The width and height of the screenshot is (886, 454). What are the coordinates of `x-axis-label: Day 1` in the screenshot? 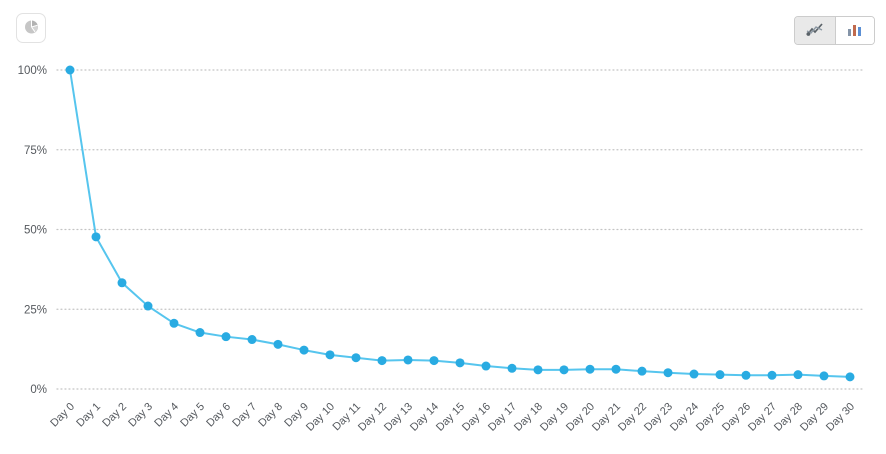 It's located at (88, 415).